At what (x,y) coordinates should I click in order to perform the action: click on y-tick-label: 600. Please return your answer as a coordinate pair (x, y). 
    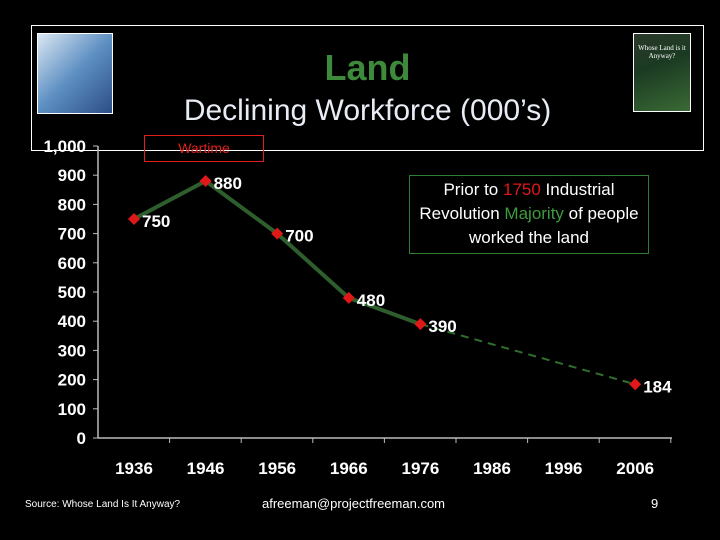
    Looking at the image, I should click on (72, 263).